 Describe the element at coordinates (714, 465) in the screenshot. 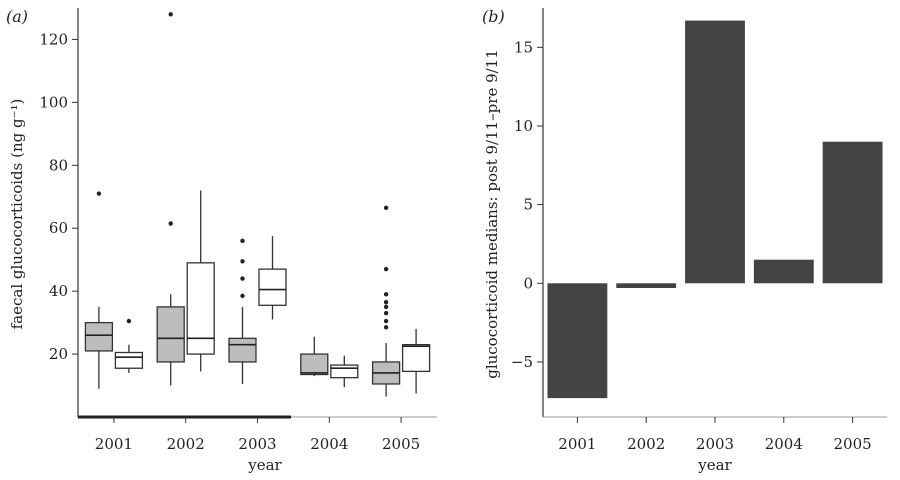

I see `panel-b-x-axis-title: year` at that location.